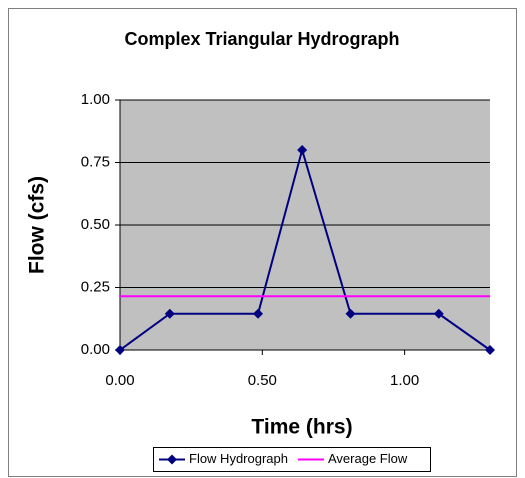  Describe the element at coordinates (172, 459) in the screenshot. I see `legend-marker` at that location.